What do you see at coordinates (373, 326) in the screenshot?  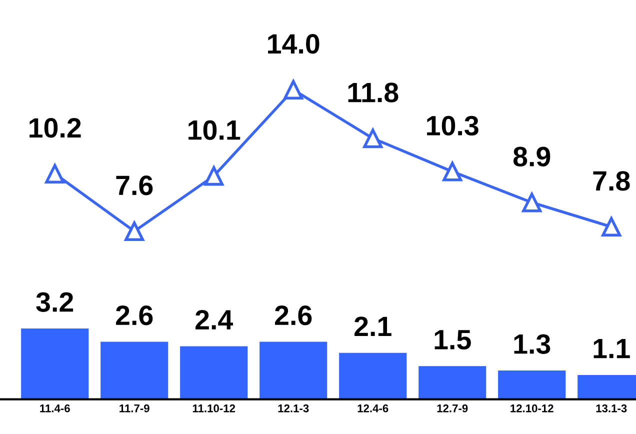 I see `data-label: 2.1` at bounding box center [373, 326].